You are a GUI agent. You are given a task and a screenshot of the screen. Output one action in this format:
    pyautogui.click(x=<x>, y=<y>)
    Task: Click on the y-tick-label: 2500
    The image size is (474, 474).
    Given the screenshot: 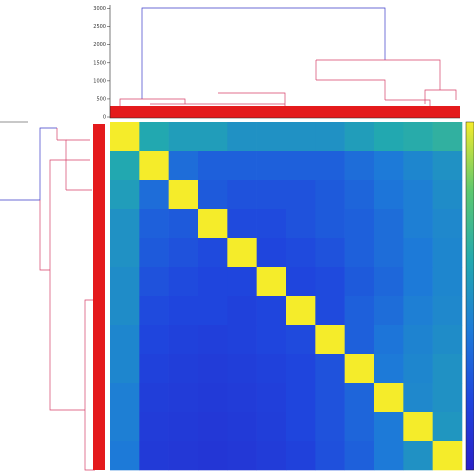 What is the action you would take?
    pyautogui.click(x=99, y=27)
    